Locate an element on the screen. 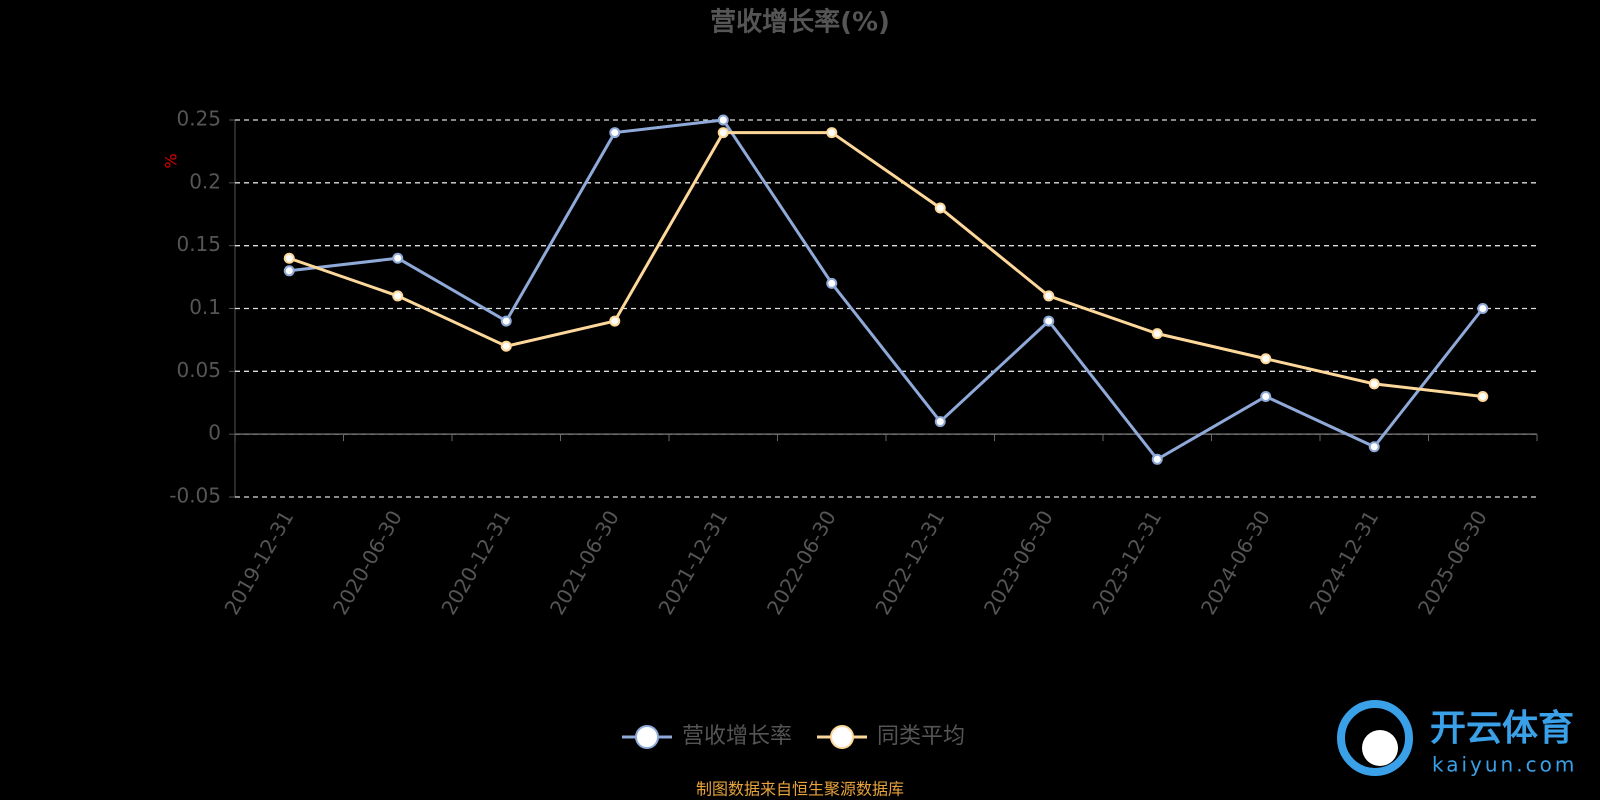  logo-ring is located at coordinates (1375, 738).